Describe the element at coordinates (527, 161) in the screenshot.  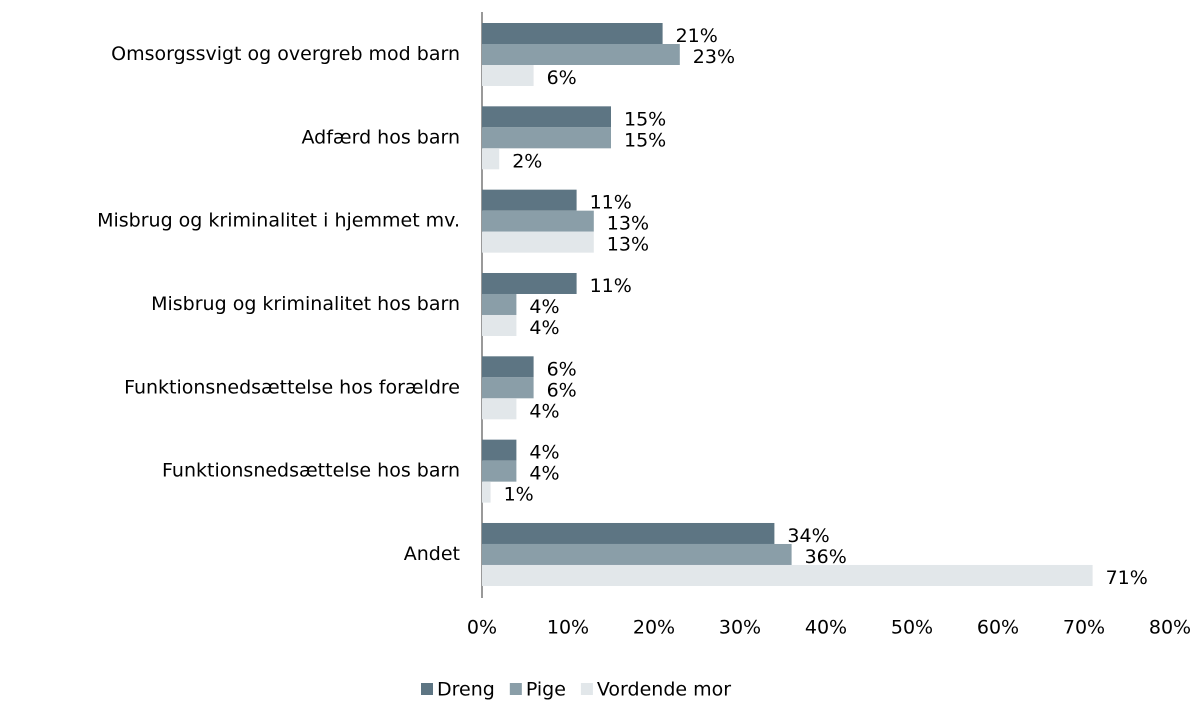
I see `data-label: 2%` at that location.